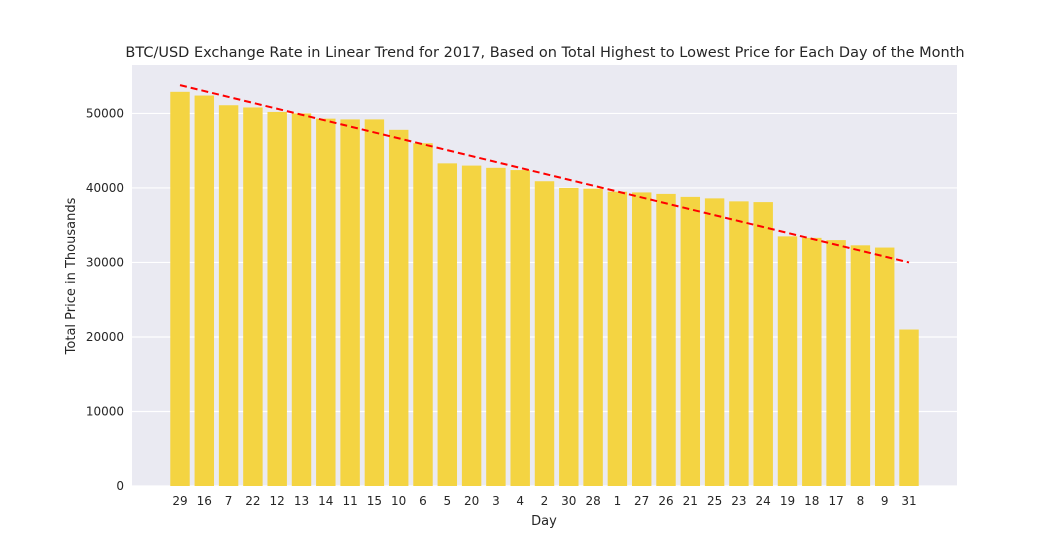 This screenshot has width=1063, height=545. Describe the element at coordinates (301, 501) in the screenshot. I see `x-tick-label: 13` at that location.